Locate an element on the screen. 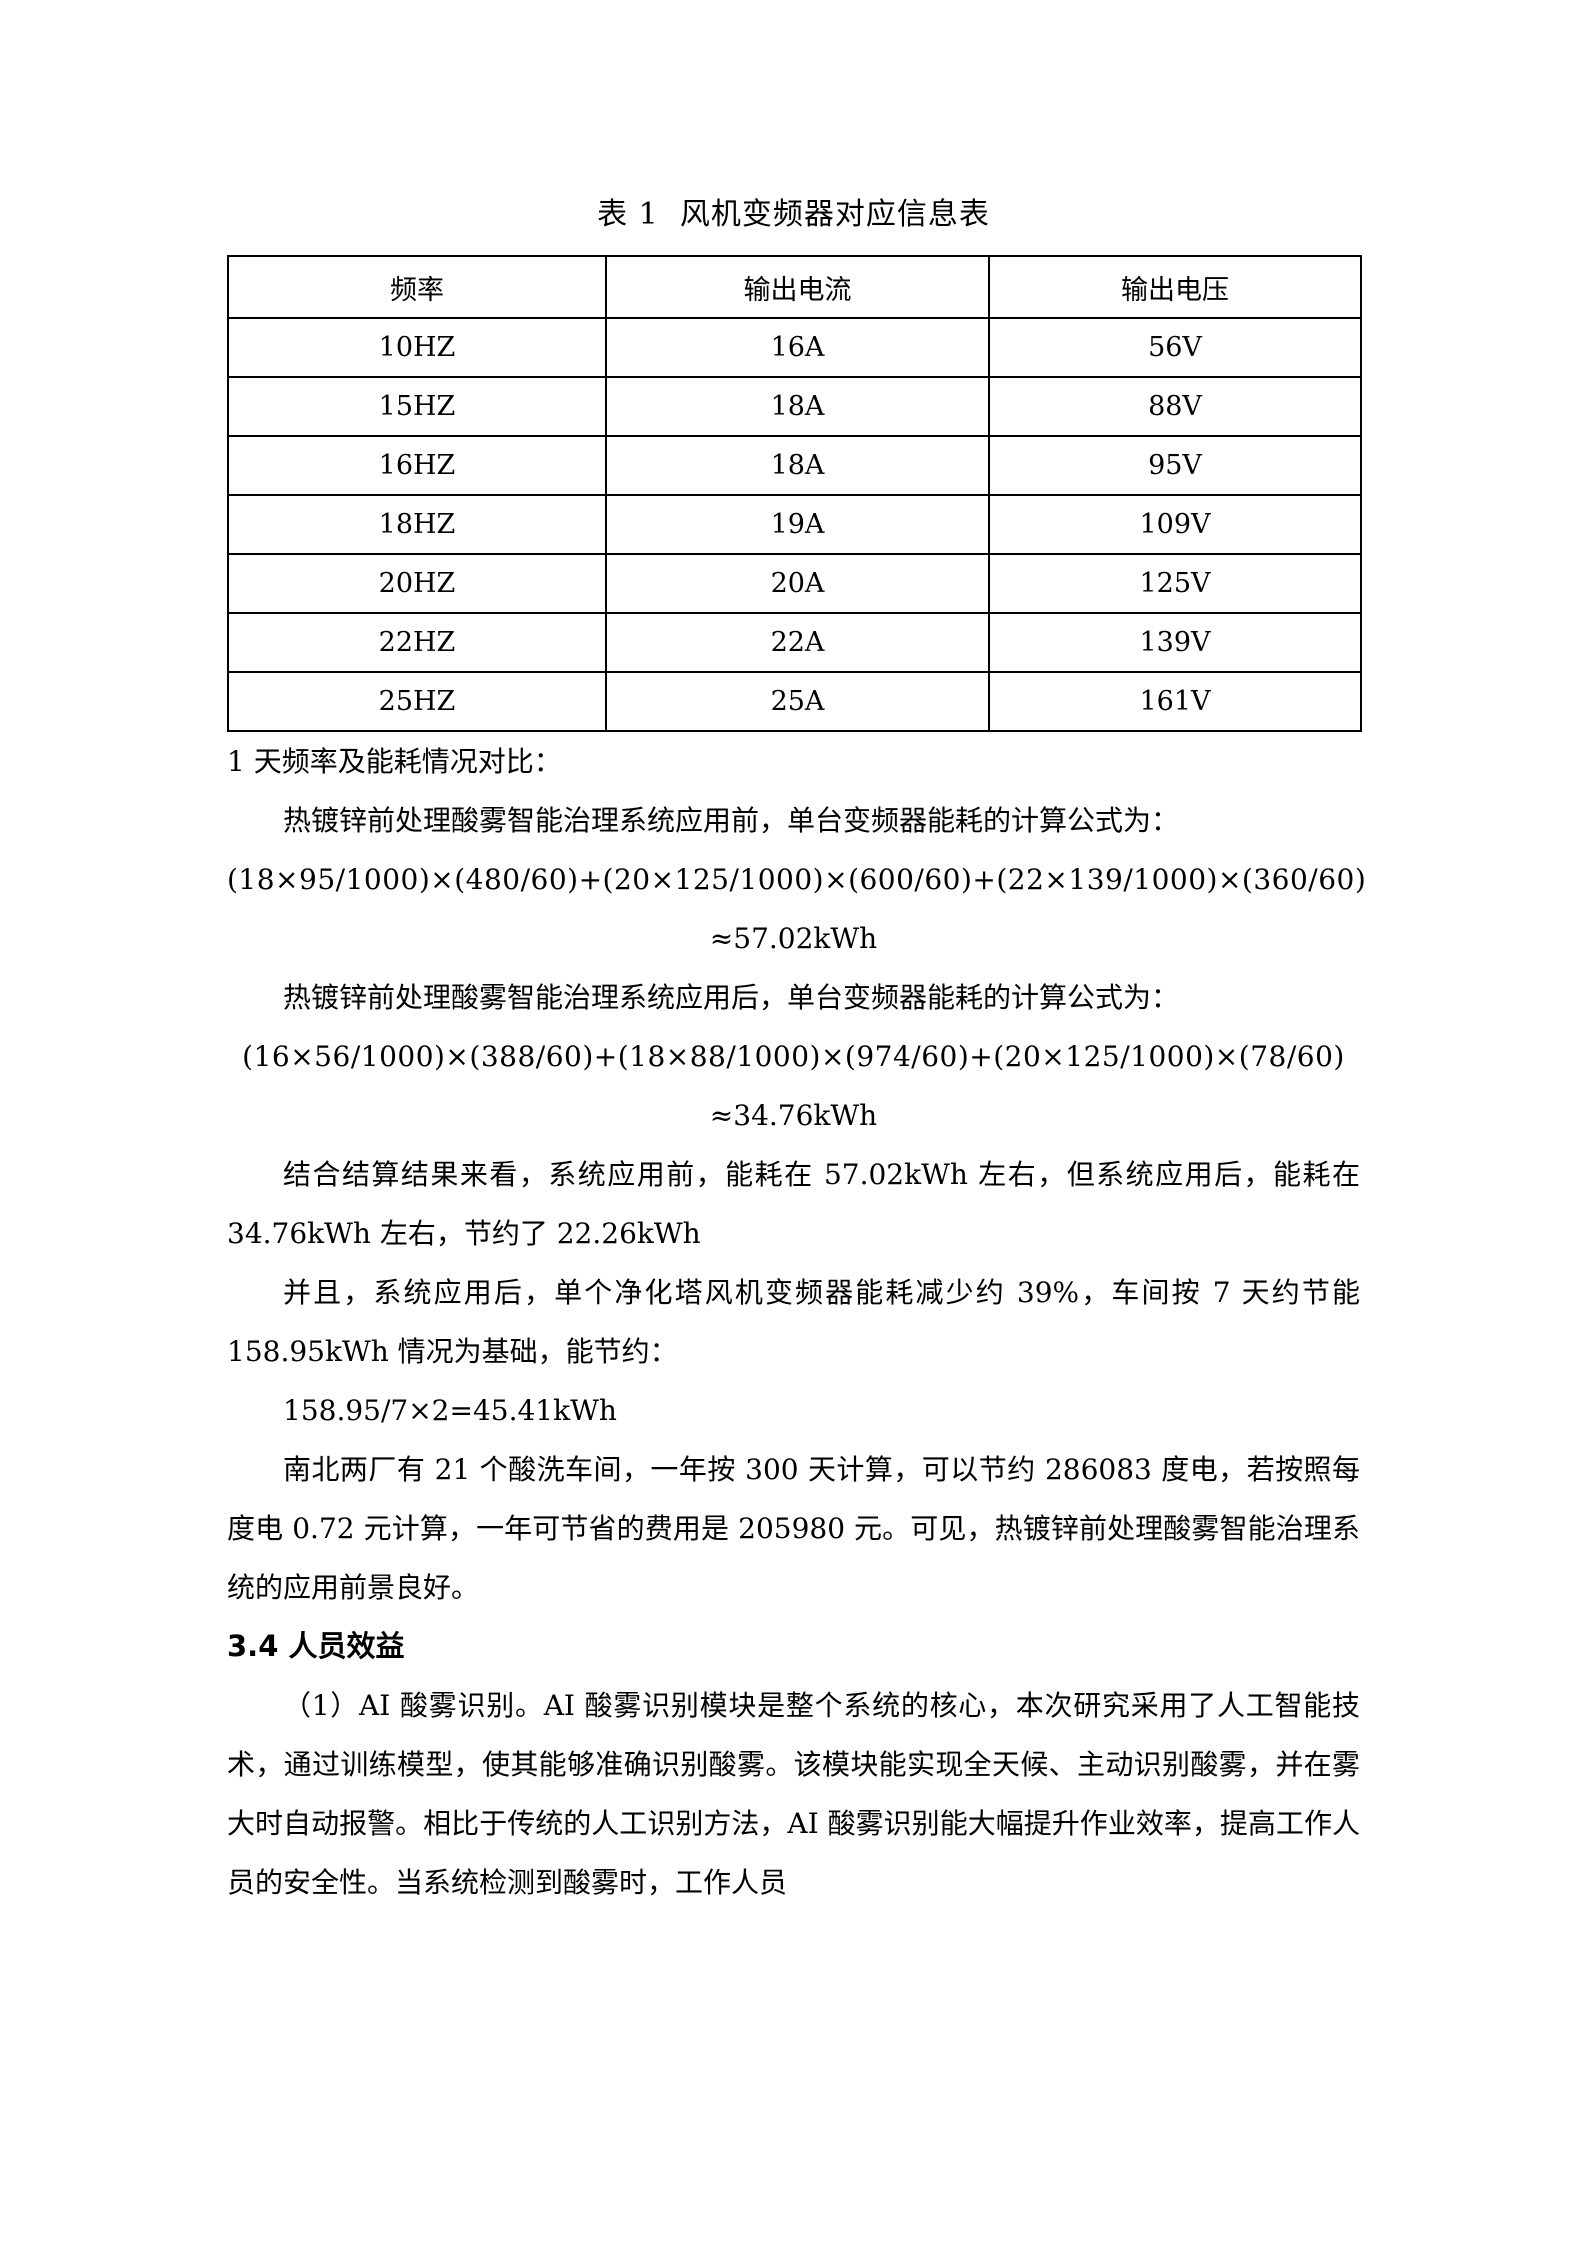 The image size is (1587, 2245). table-row: 20HZ 20A 125V is located at coordinates (794, 583).